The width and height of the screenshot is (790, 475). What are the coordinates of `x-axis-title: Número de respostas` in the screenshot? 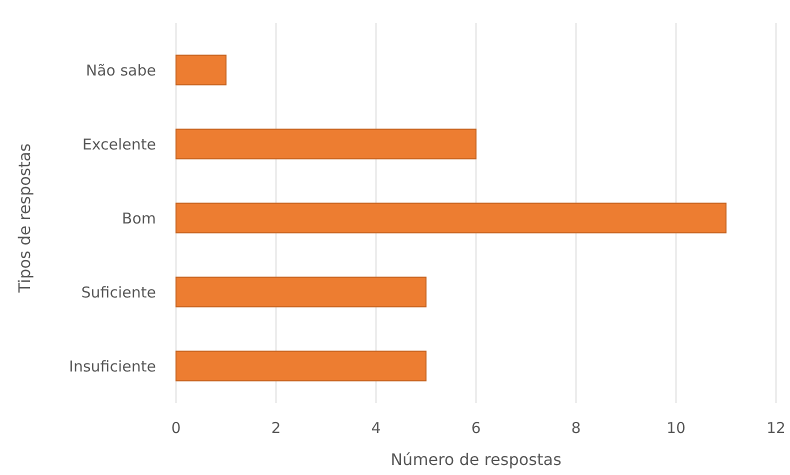 It's located at (476, 459).